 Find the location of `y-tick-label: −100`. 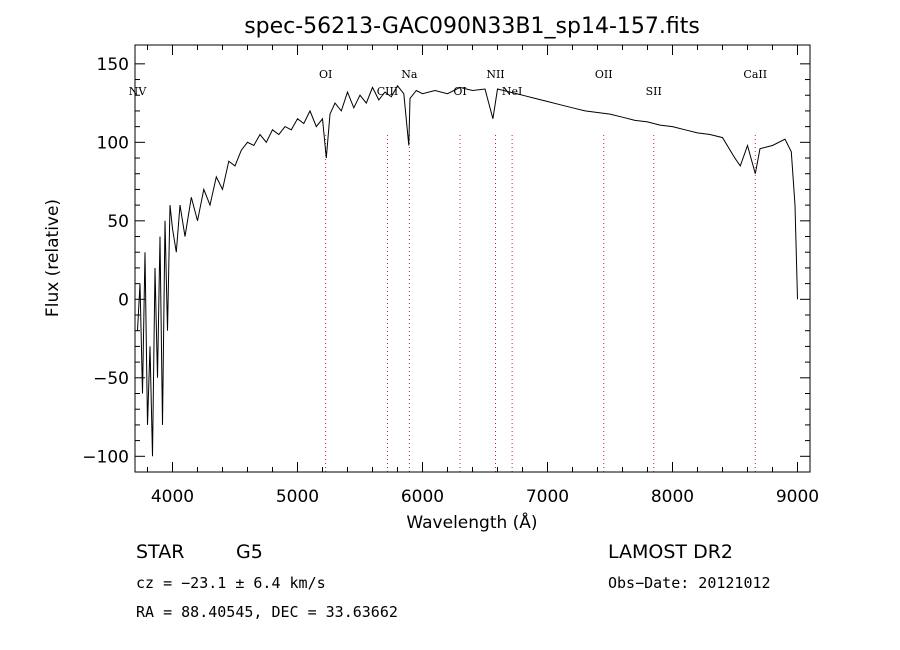

y-tick-label: −100 is located at coordinates (105, 457).